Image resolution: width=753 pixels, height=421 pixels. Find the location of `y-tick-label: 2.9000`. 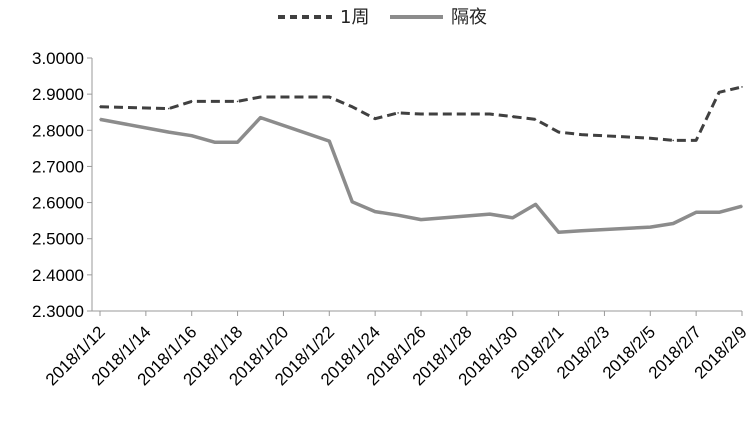

y-tick-label: 2.9000 is located at coordinates (58, 94).